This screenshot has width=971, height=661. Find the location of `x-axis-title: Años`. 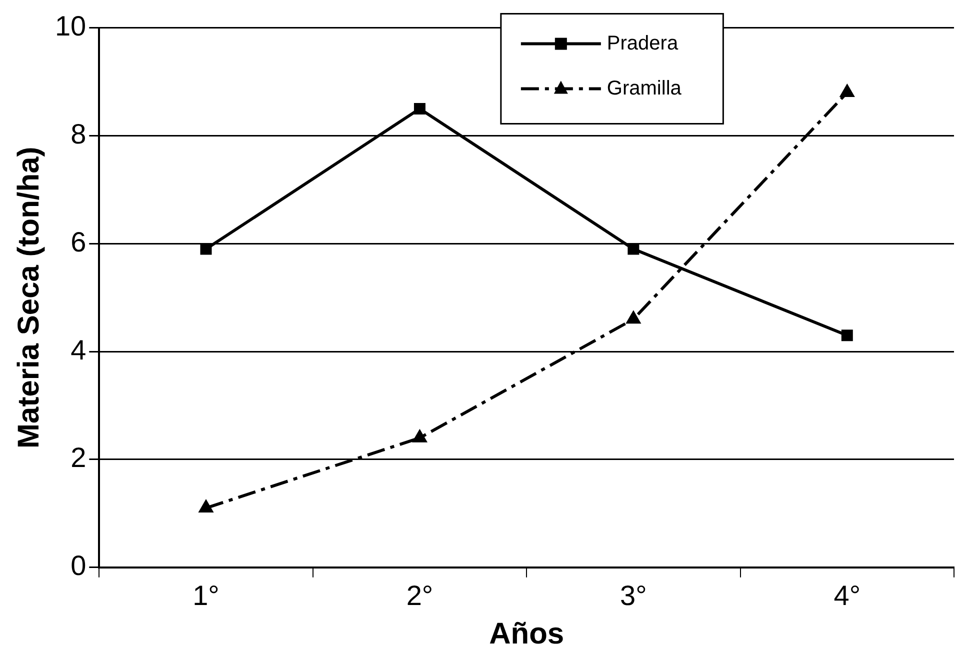

x-axis-title: Años is located at coordinates (526, 633).